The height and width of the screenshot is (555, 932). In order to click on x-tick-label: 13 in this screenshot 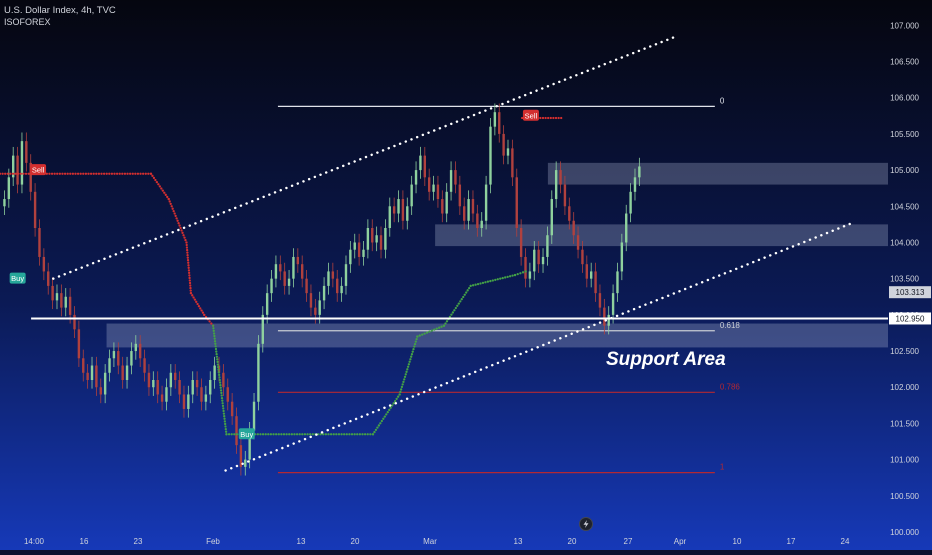, I will do `click(301, 541)`.